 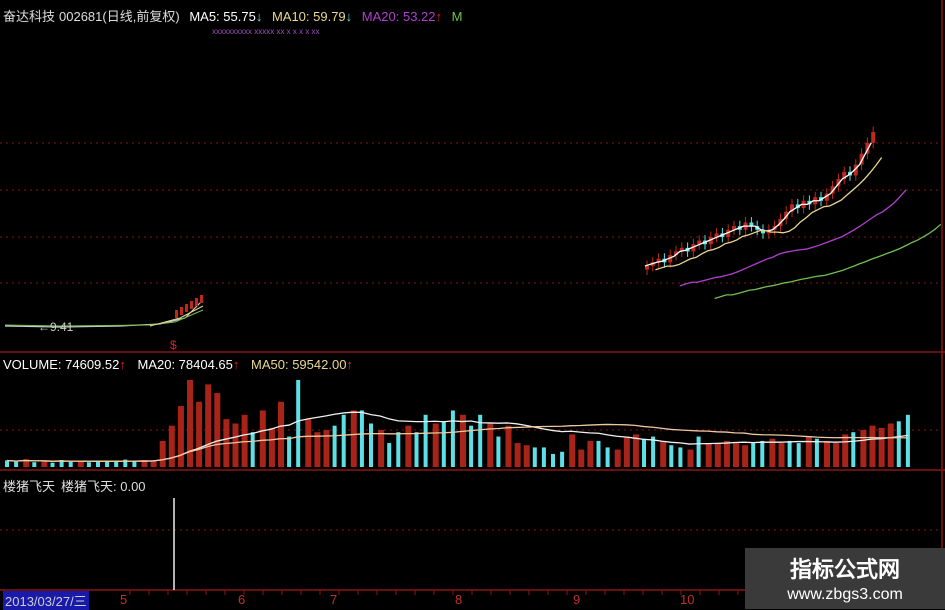 I want to click on indicator-header: 楼猪飞天 楼猪飞天: 0.00, so click(x=74, y=485).